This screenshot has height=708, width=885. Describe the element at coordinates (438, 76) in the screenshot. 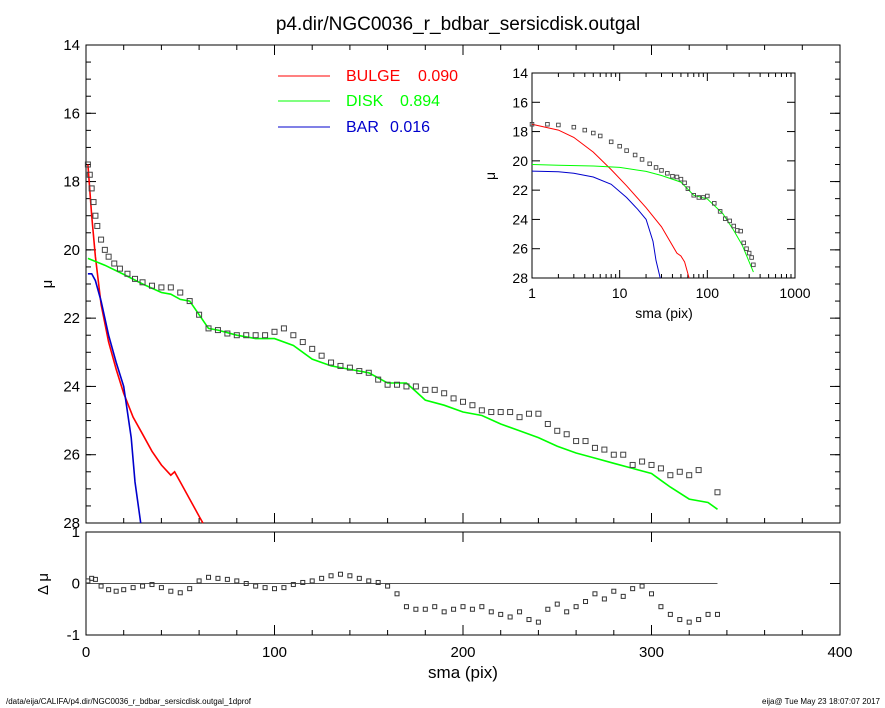

I see `legend-value-bulge: 0.090` at that location.